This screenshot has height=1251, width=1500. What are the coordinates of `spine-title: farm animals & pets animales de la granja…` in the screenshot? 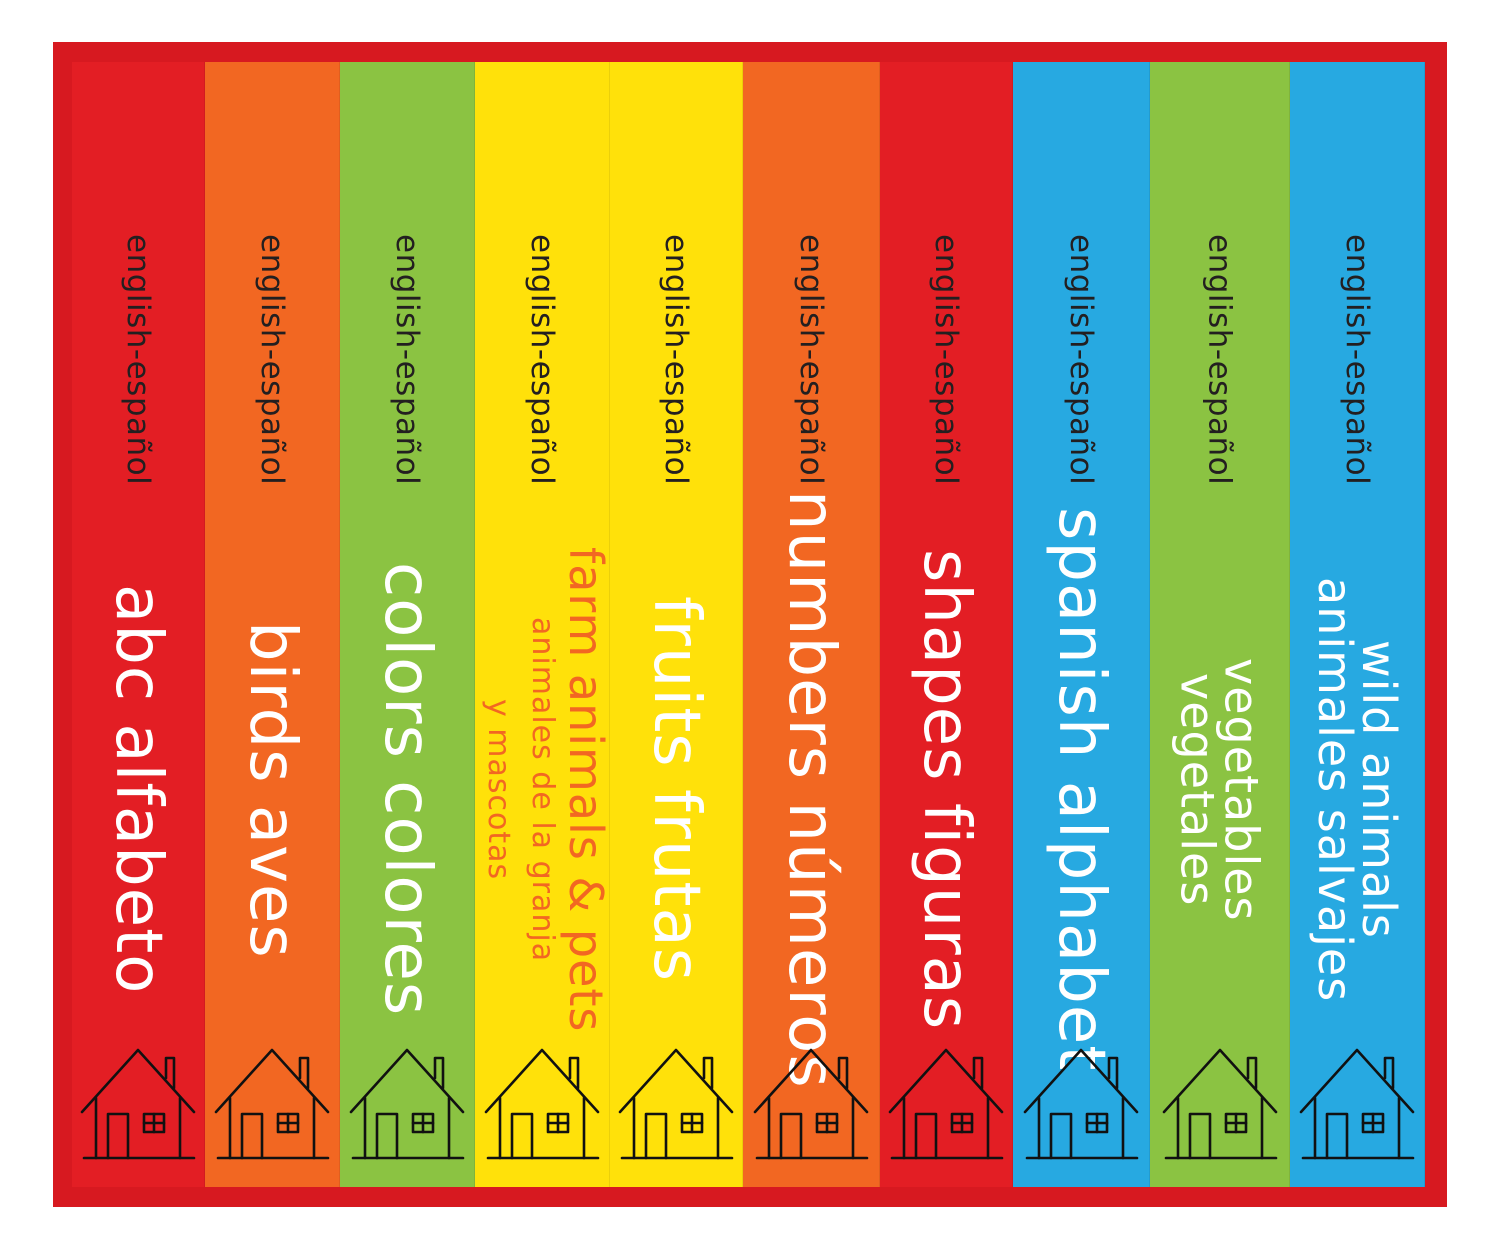 It's located at (544, 789).